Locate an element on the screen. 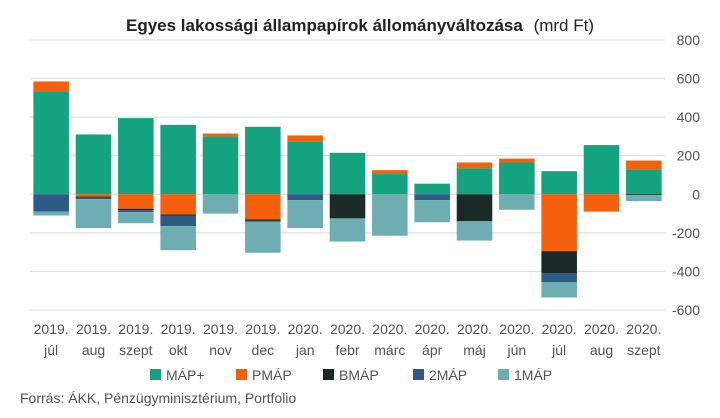 Image resolution: width=720 pixels, height=418 pixels. legend: MÁP+ PMÁP BMÁP 2MÁP 1MÁP is located at coordinates (351, 375).